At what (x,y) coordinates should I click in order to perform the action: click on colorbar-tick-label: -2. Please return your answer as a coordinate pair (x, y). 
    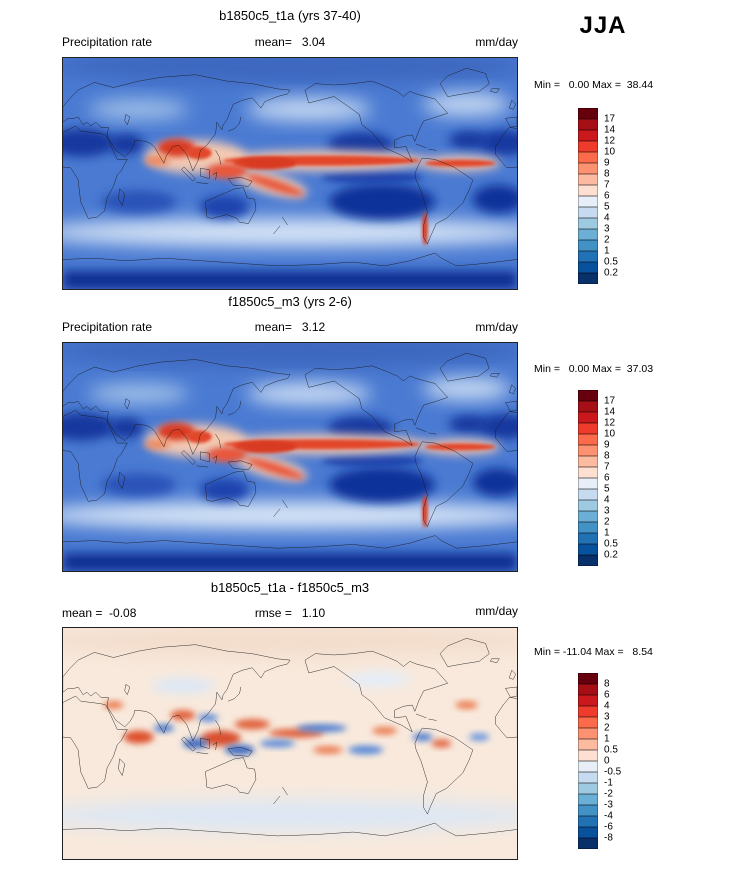
    Looking at the image, I should click on (608, 794).